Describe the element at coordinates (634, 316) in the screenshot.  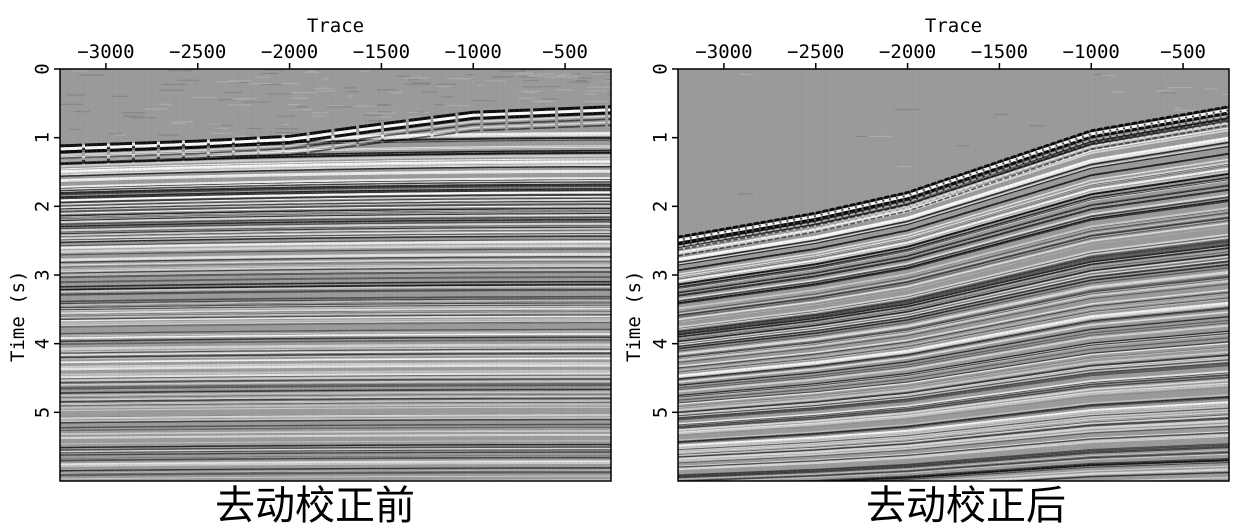
I see `y-axis-title: Time (s)` at that location.